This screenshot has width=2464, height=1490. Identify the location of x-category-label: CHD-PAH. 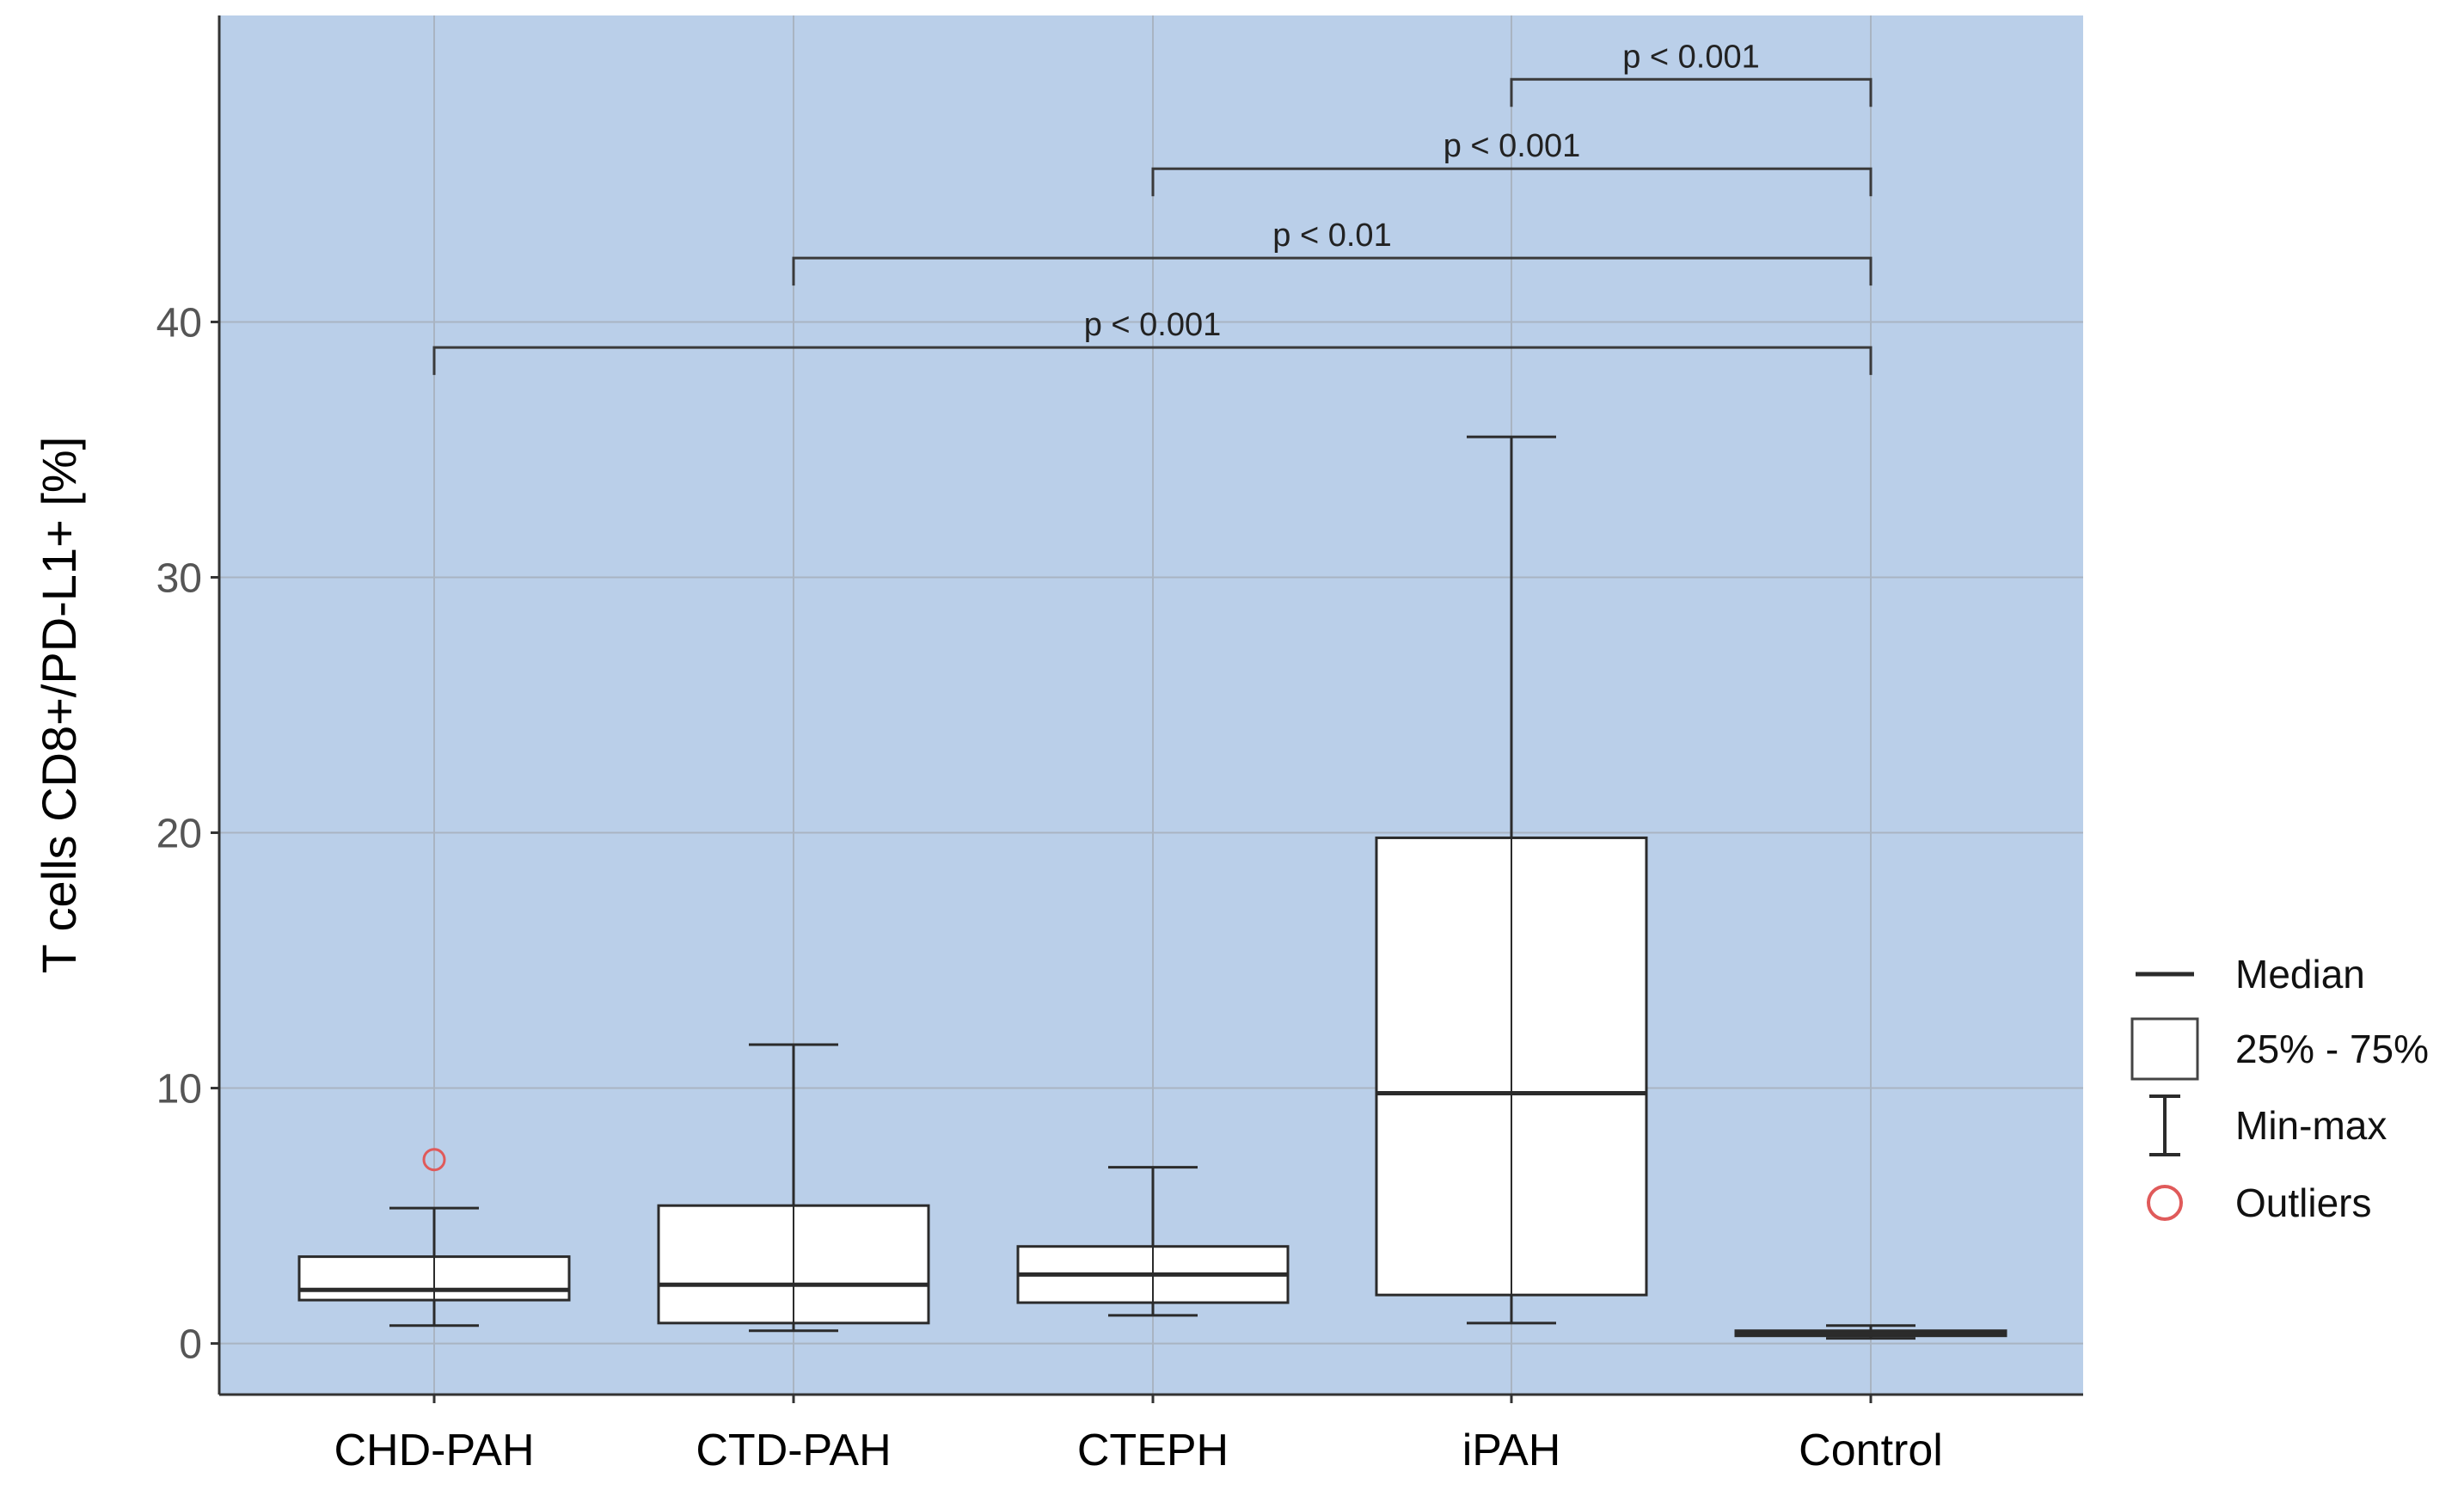
(434, 1451).